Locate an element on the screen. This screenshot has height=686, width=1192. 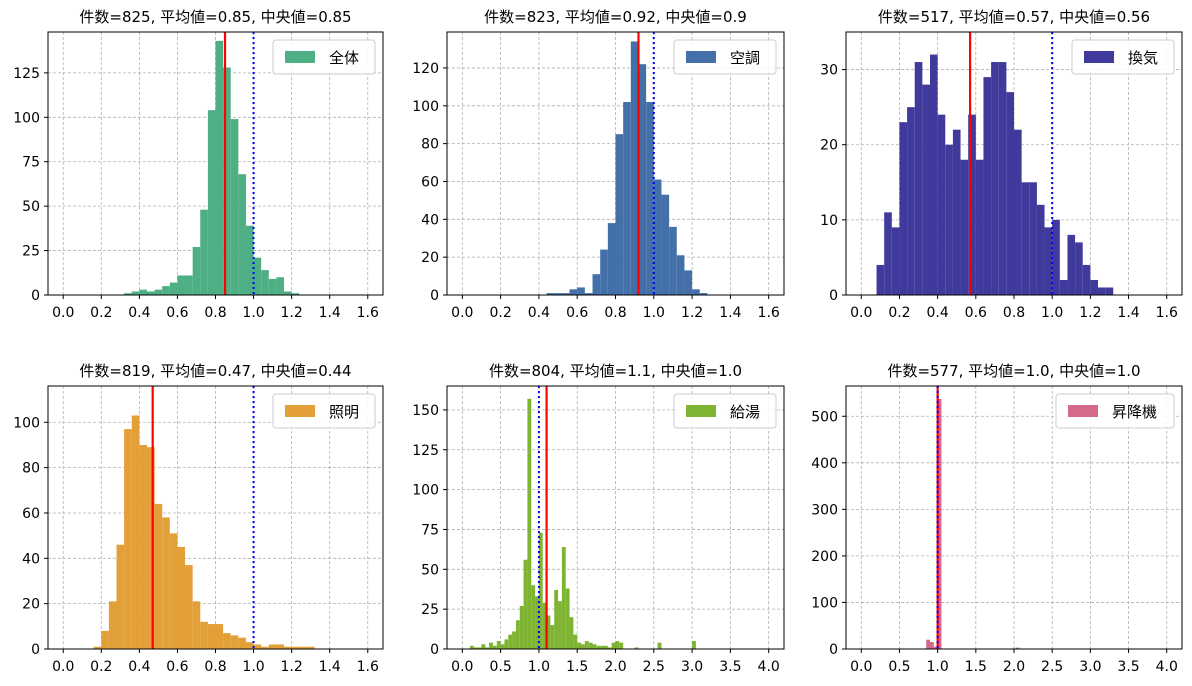
plot-title: 件数=804, 平均値=1.1, 中央値=1.0 is located at coordinates (615, 371).